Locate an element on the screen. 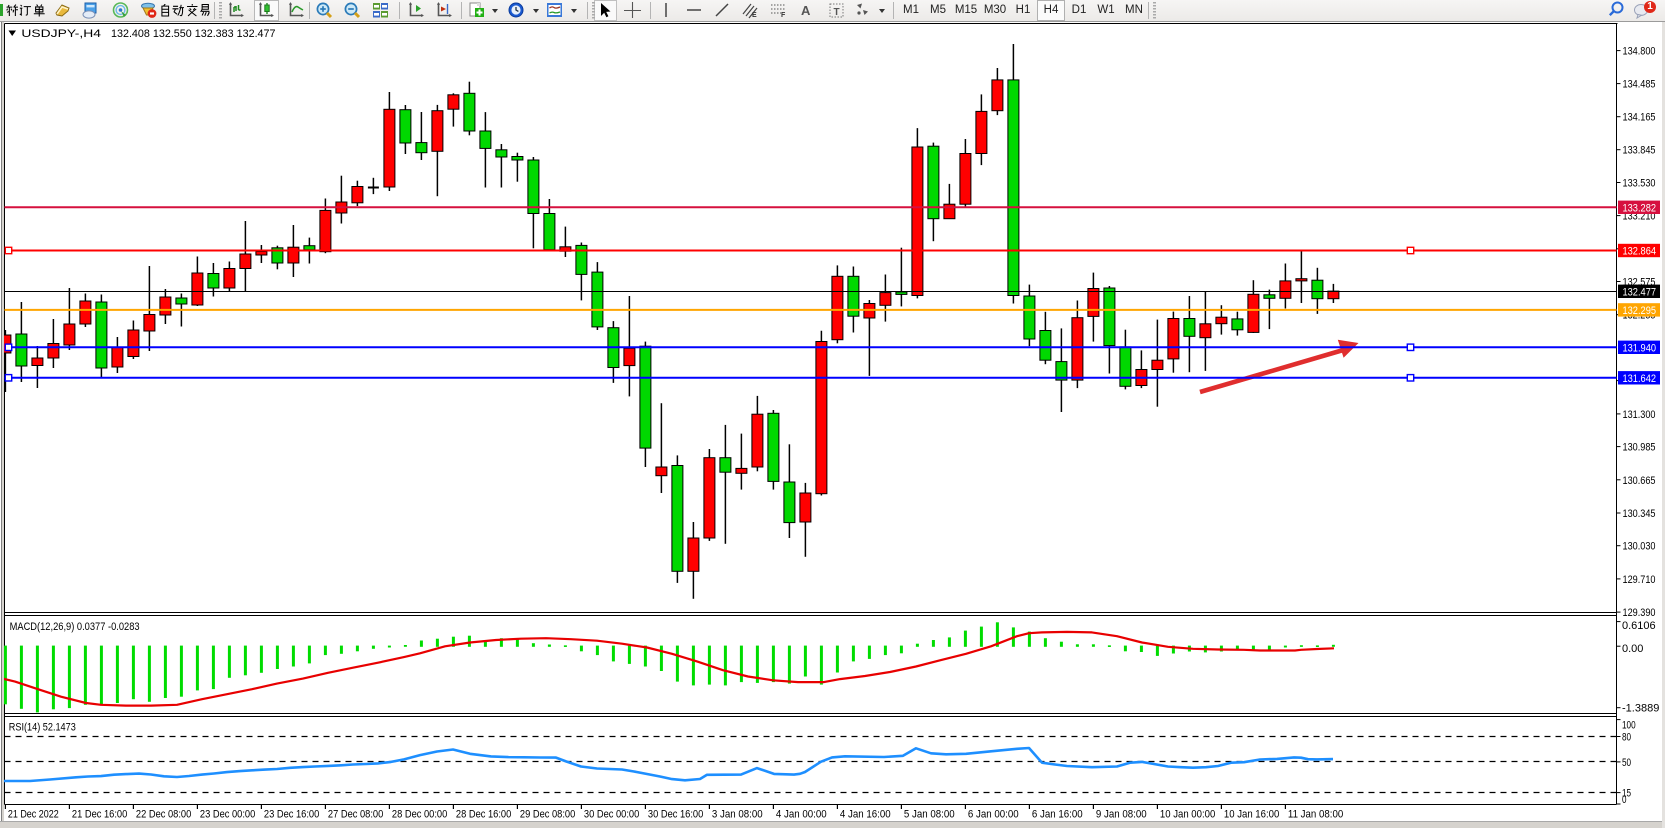  svg-text: 134.485 is located at coordinates (1639, 85).